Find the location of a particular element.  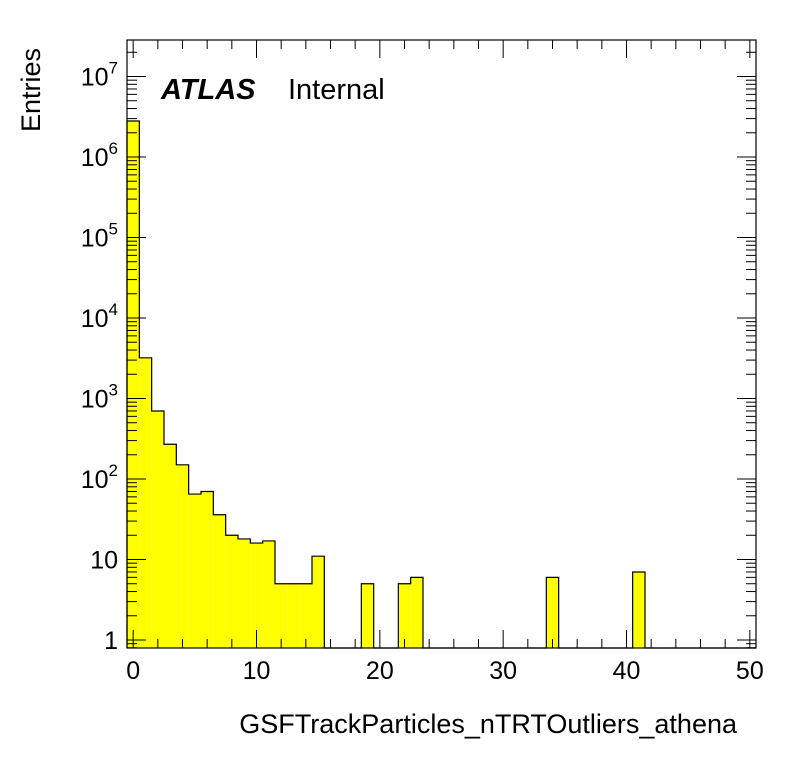

x-tick-label: 40 is located at coordinates (627, 671).